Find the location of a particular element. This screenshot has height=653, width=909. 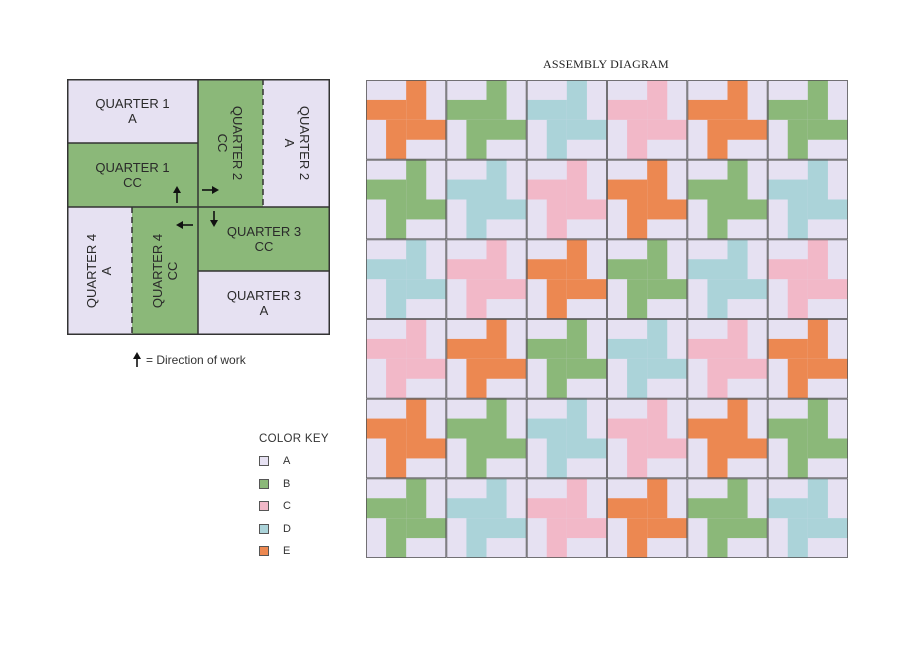

quarter-3-cc-piece is located at coordinates (264, 239).